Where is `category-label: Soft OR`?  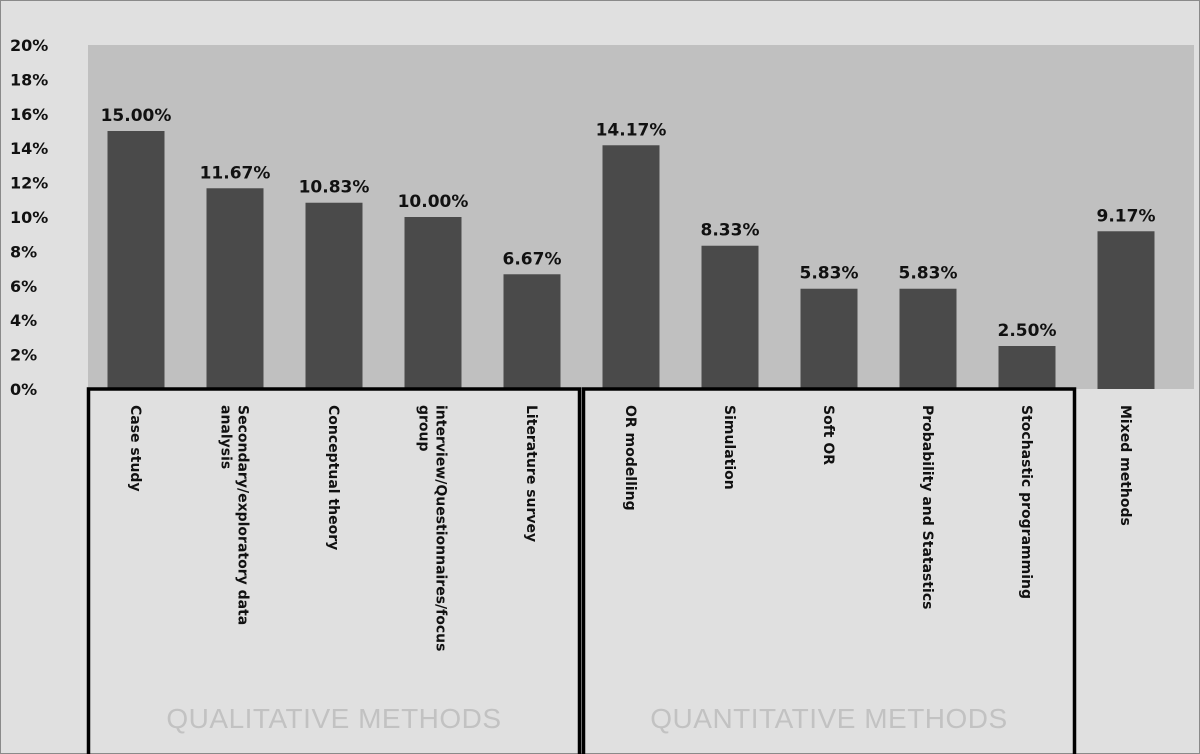
category-label: Soft OR is located at coordinates (828, 435).